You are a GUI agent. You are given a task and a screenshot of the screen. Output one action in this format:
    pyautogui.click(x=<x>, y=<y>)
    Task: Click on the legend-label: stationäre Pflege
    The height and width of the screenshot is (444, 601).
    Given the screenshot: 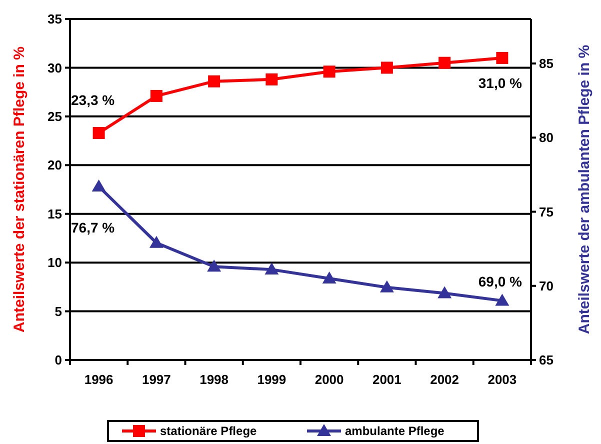 What is the action you would take?
    pyautogui.click(x=209, y=431)
    